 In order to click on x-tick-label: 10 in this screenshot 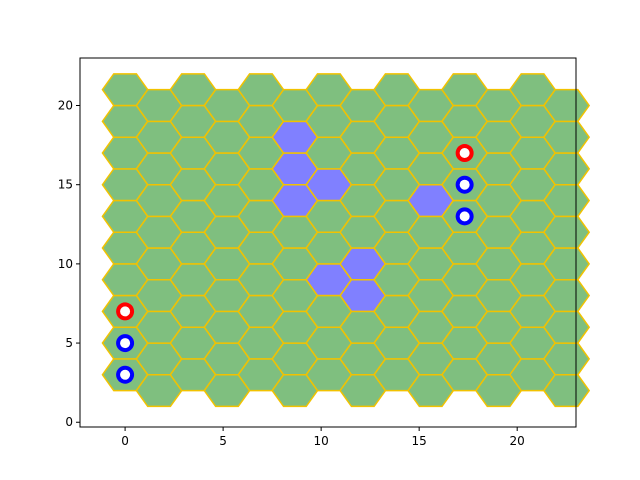, I will do `click(320, 441)`.